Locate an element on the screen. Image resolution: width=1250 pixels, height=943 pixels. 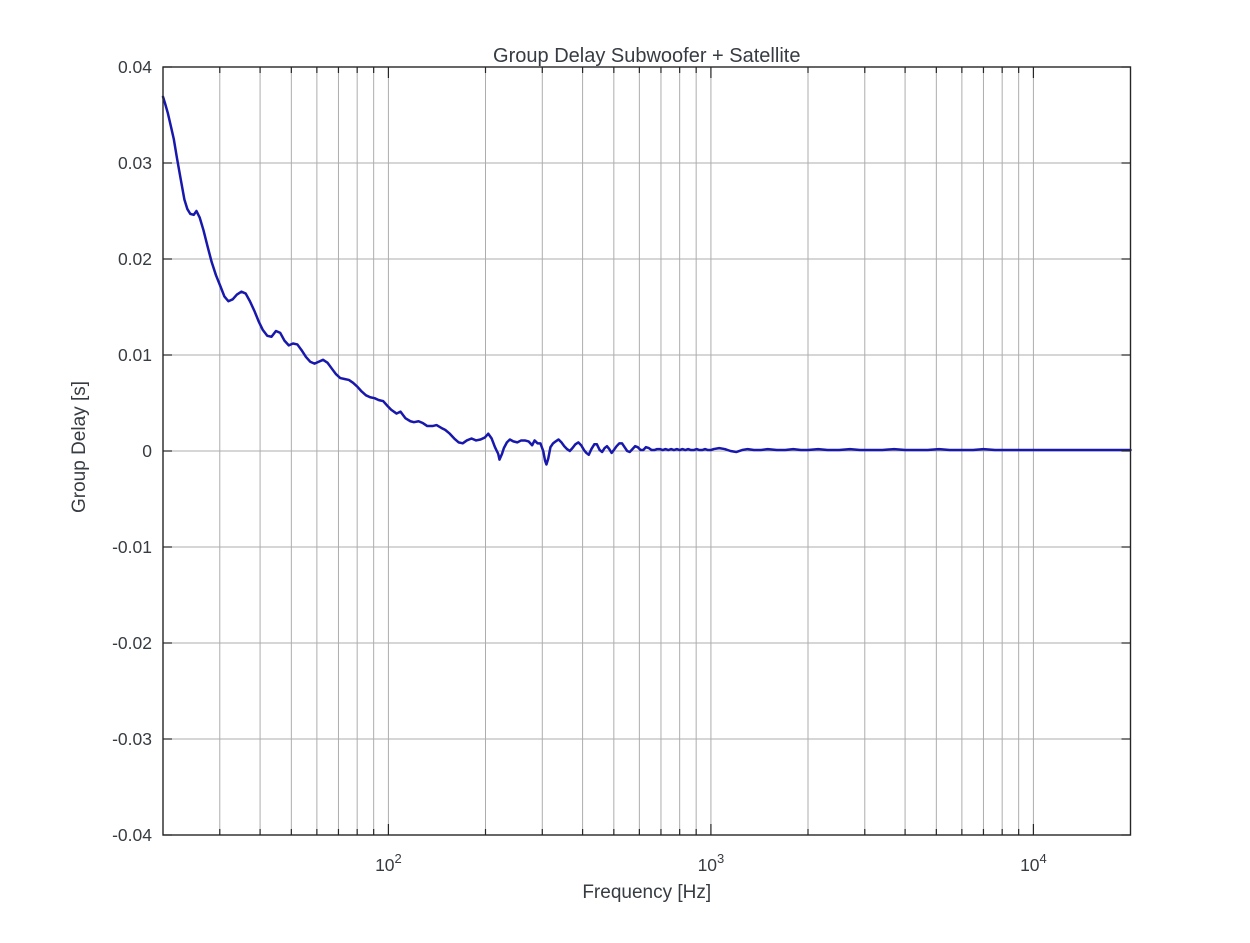
y-tick-label: -0.01 is located at coordinates (132, 547).